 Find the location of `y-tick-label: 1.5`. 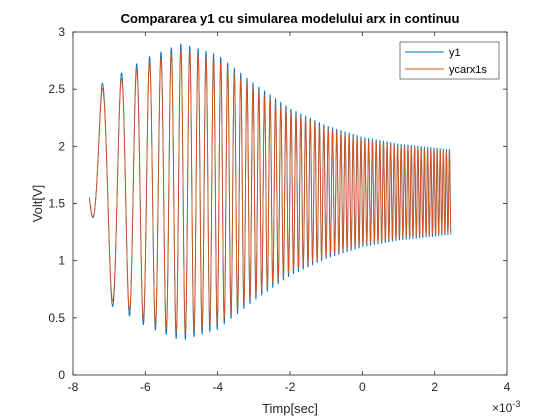

y-tick-label: 1.5 is located at coordinates (56, 204).